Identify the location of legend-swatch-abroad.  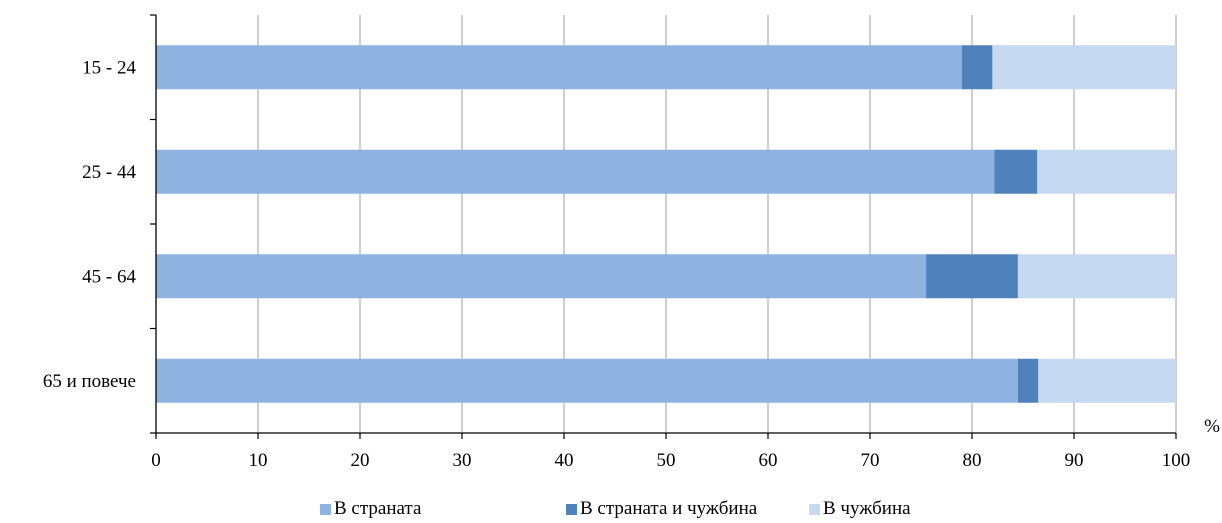
(814, 509).